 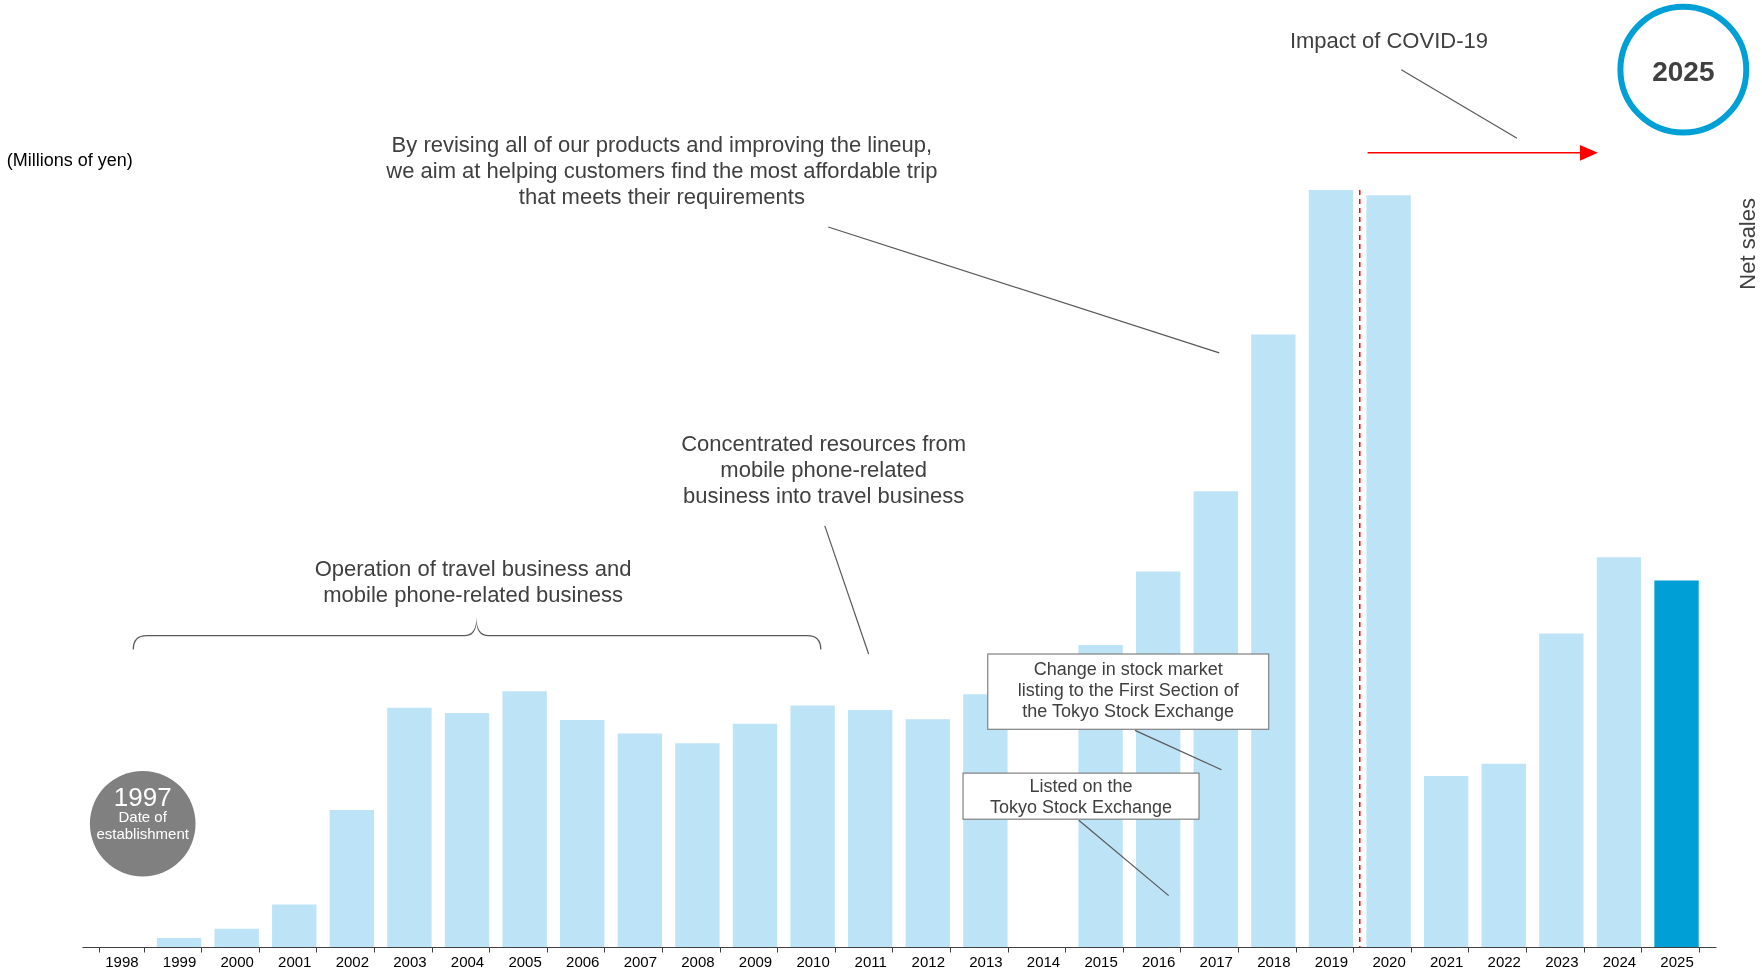 I want to click on x-tick-label: 2004, so click(x=467, y=961).